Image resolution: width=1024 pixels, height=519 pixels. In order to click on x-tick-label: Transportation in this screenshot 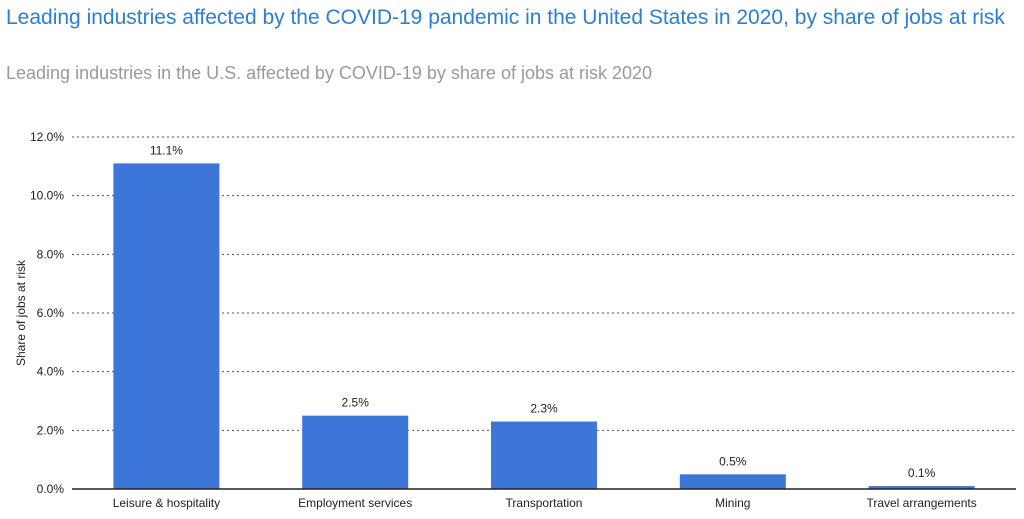, I will do `click(544, 503)`.